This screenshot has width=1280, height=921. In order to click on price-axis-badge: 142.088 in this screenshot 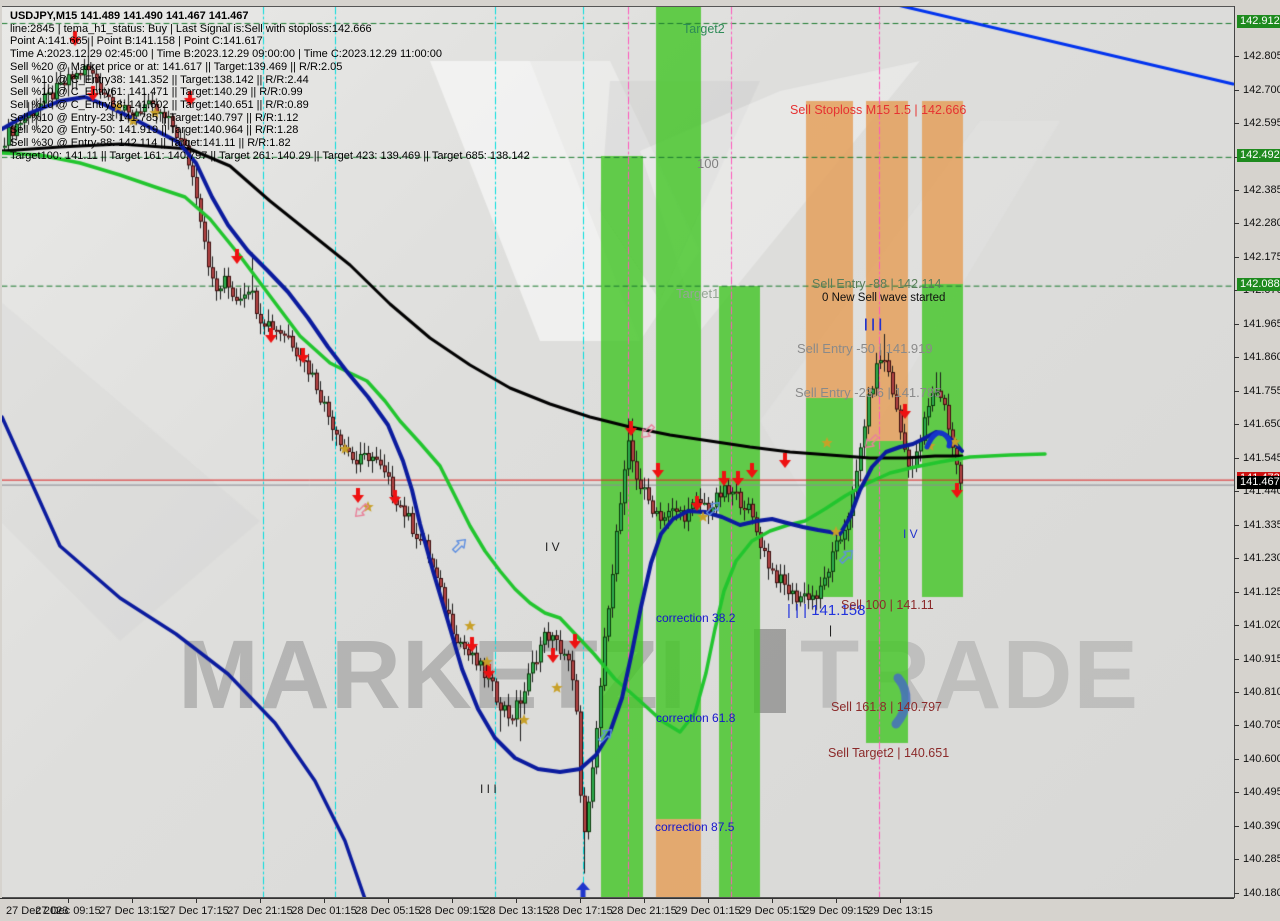, I will do `click(1258, 284)`.